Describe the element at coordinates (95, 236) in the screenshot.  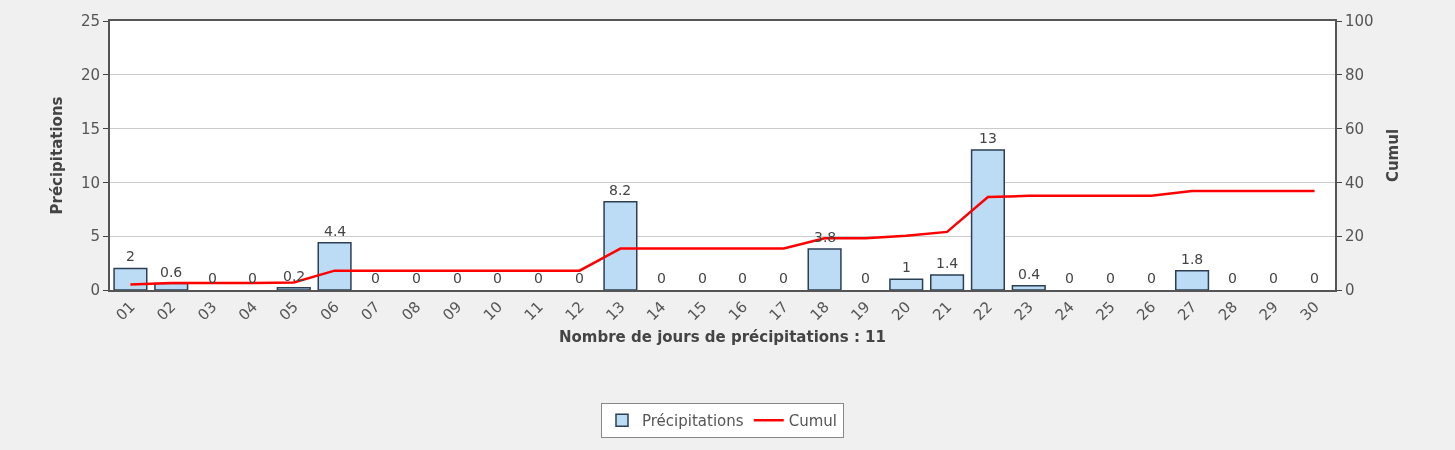
I see `y-tick-label: 5` at that location.